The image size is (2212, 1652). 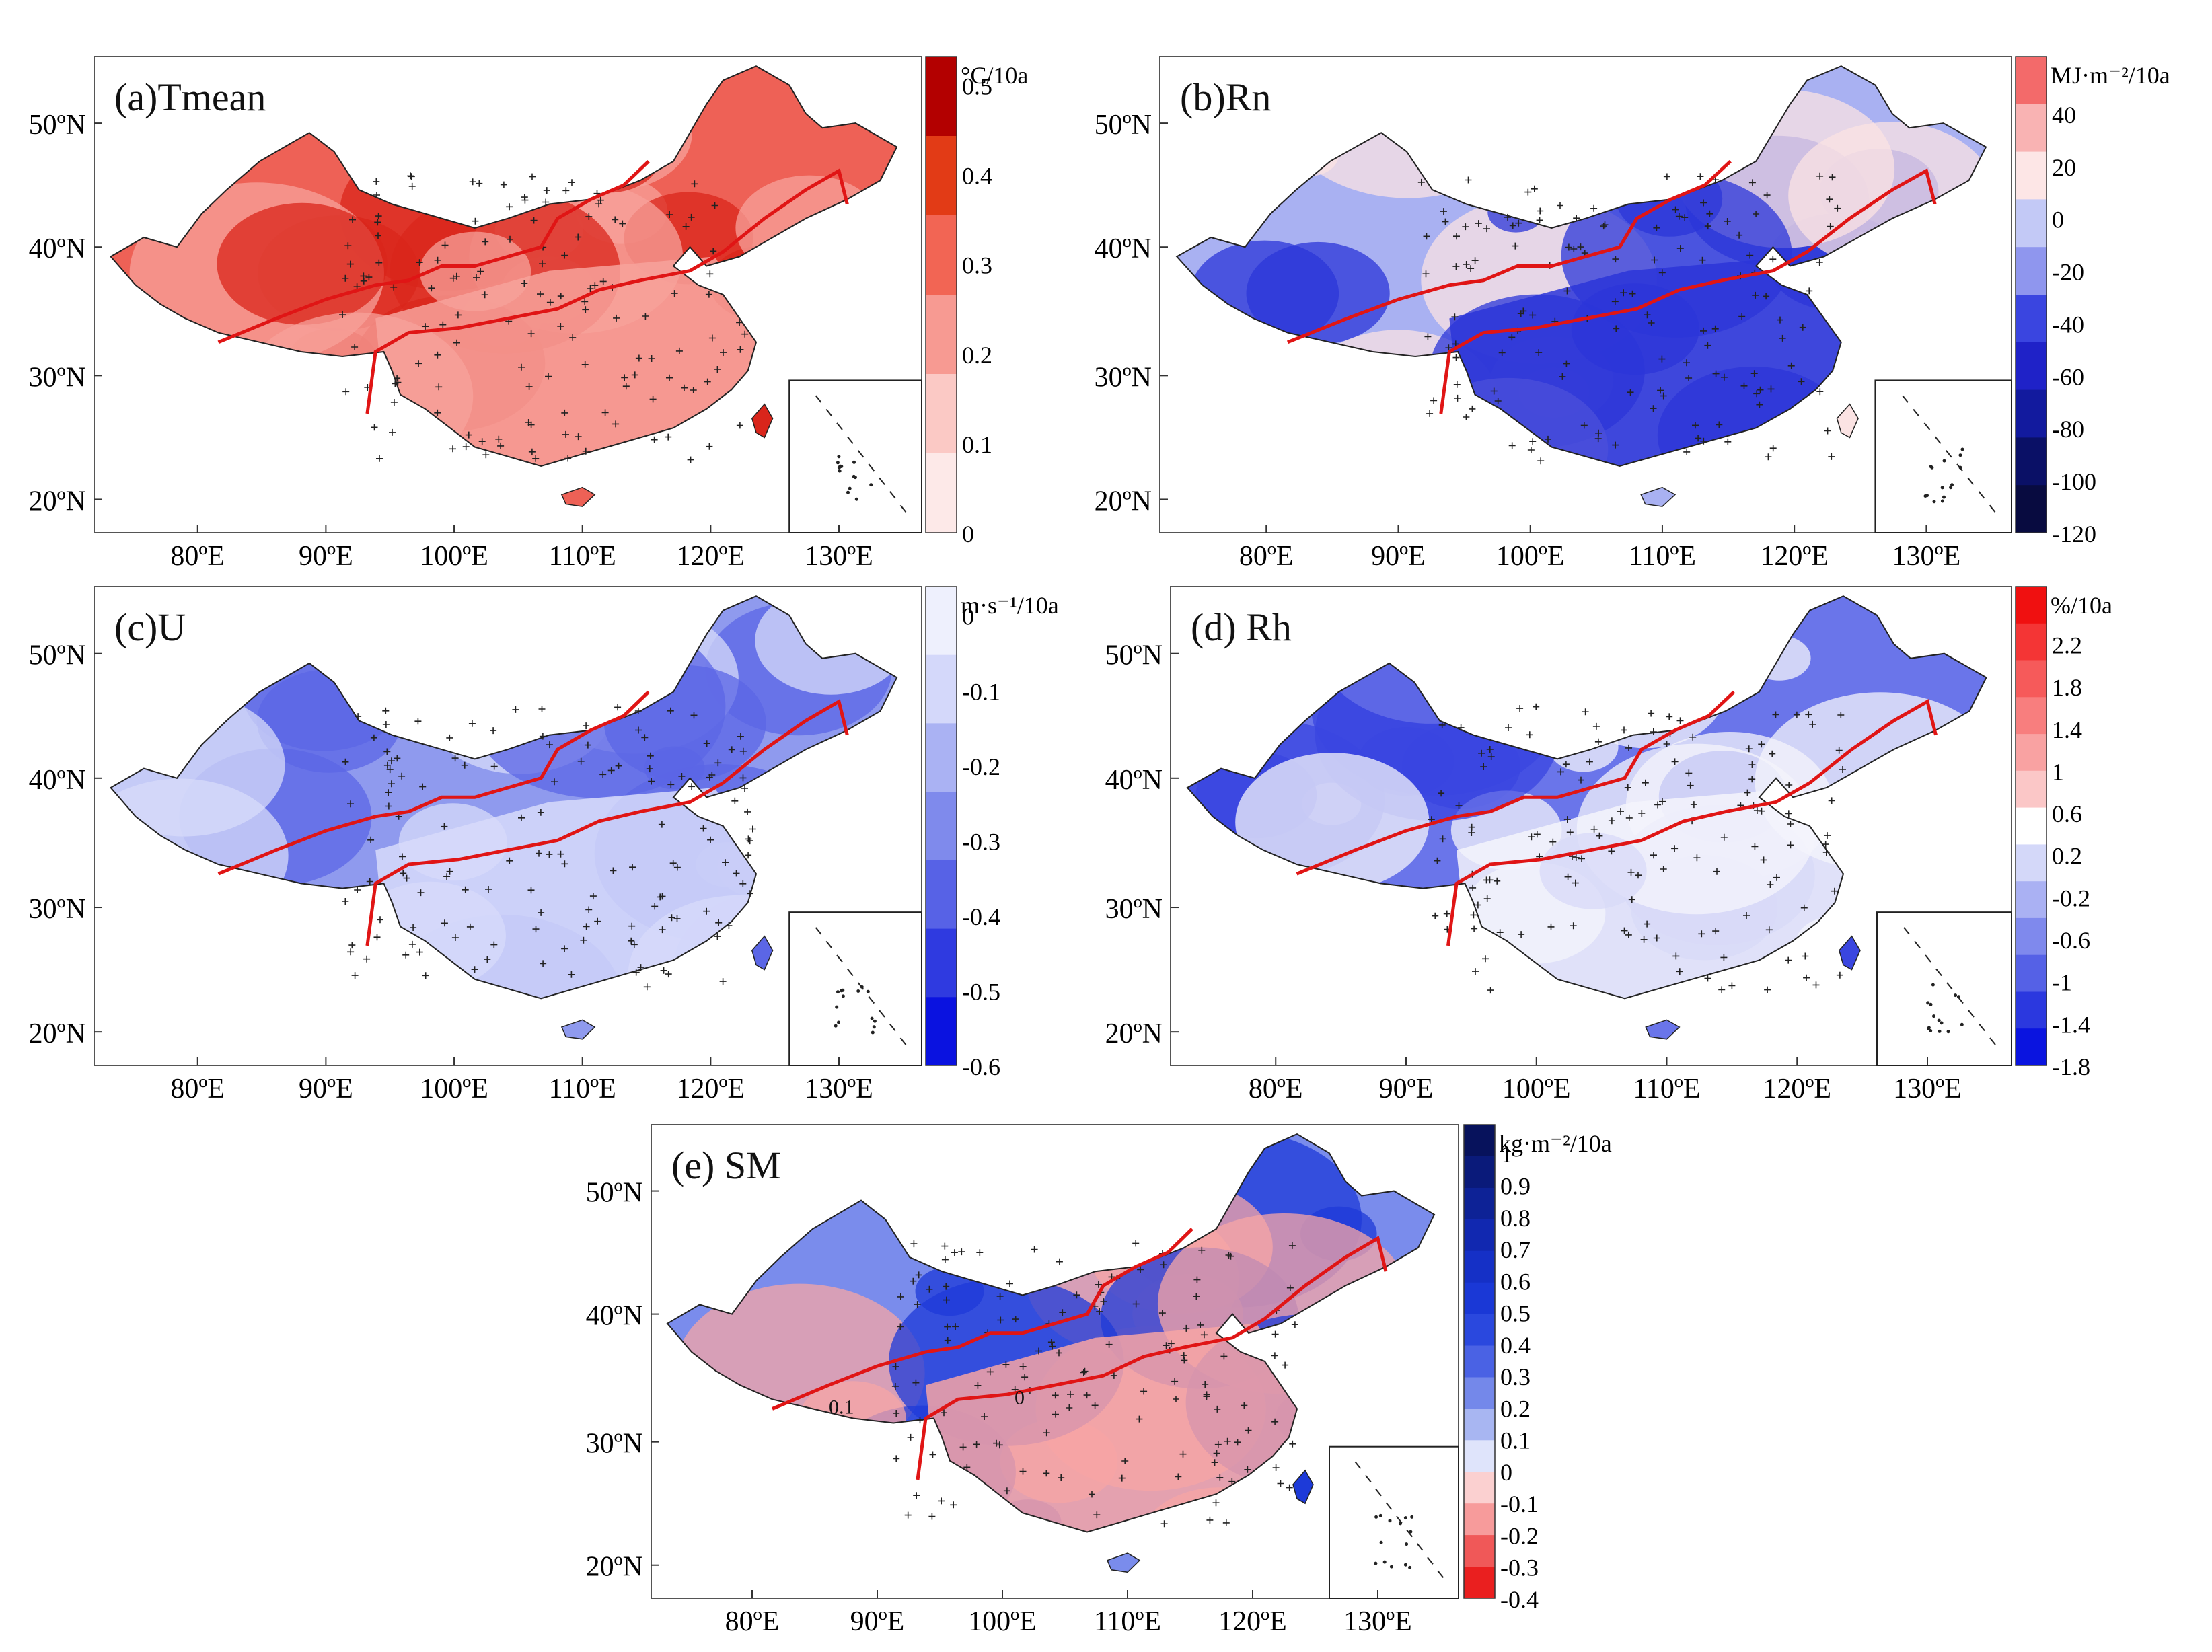 I want to click on colorbar-tick-label: -0.4, so click(x=981, y=916).